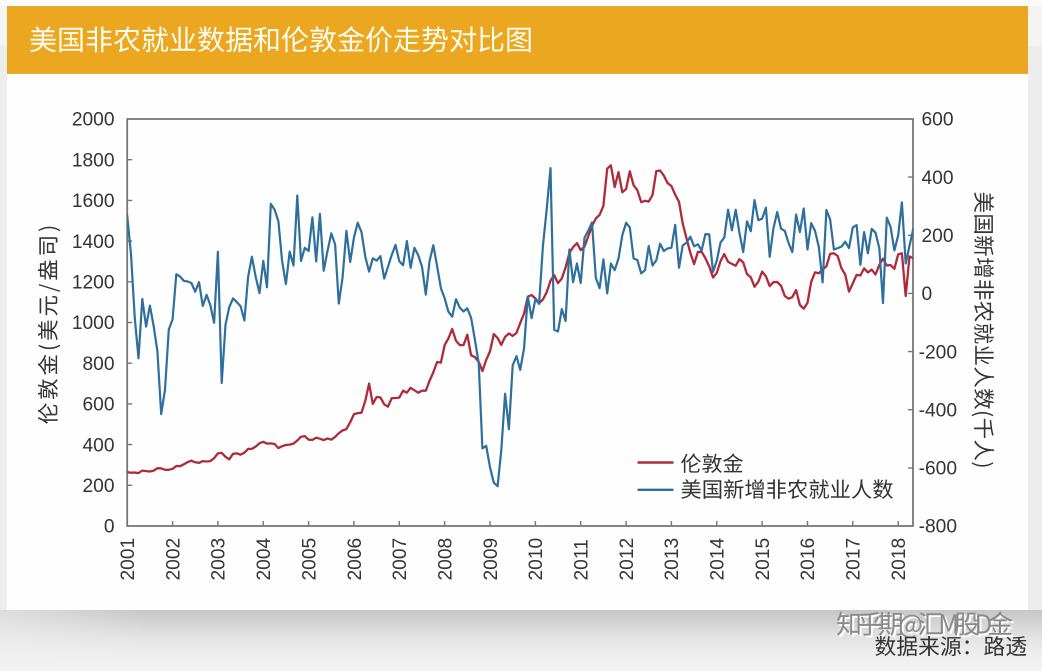 The height and width of the screenshot is (671, 1042). I want to click on svg-text: 2003, so click(219, 559).